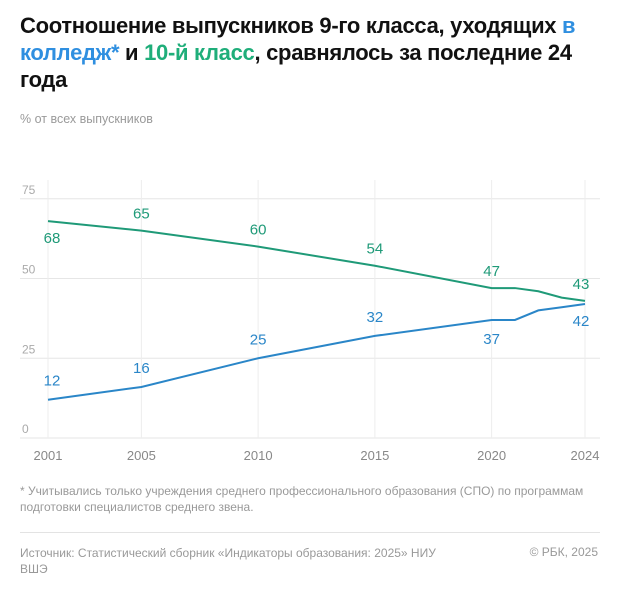  I want to click on data-label: 42, so click(581, 321).